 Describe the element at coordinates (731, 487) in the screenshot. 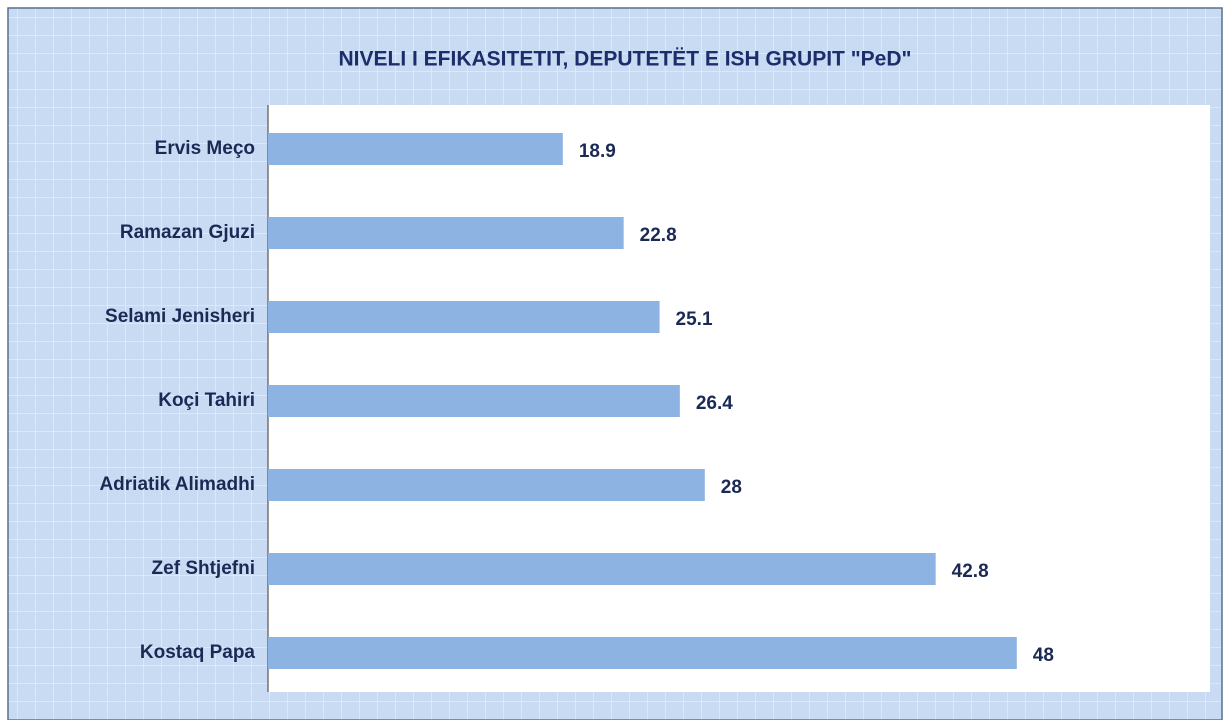

I see `data-label: 28` at that location.